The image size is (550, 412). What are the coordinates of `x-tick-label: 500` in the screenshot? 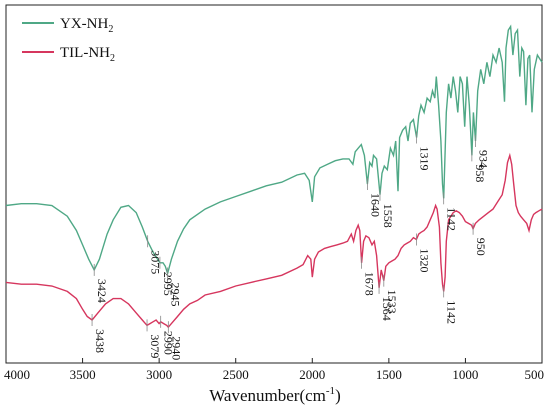 It's located at (535, 374).